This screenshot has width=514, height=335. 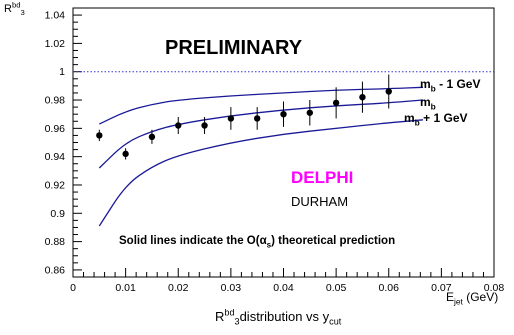 I want to click on y-tick-label: 0.94, so click(x=55, y=157).